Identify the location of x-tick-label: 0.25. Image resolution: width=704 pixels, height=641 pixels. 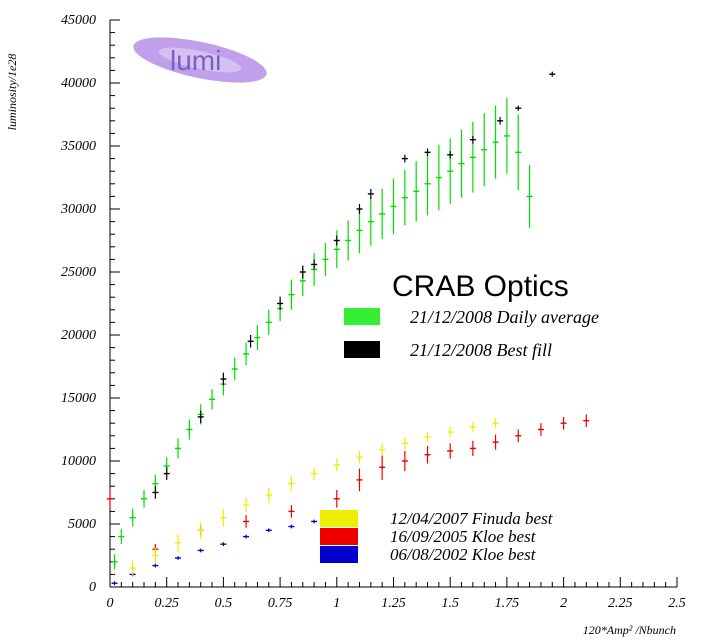
(166, 603).